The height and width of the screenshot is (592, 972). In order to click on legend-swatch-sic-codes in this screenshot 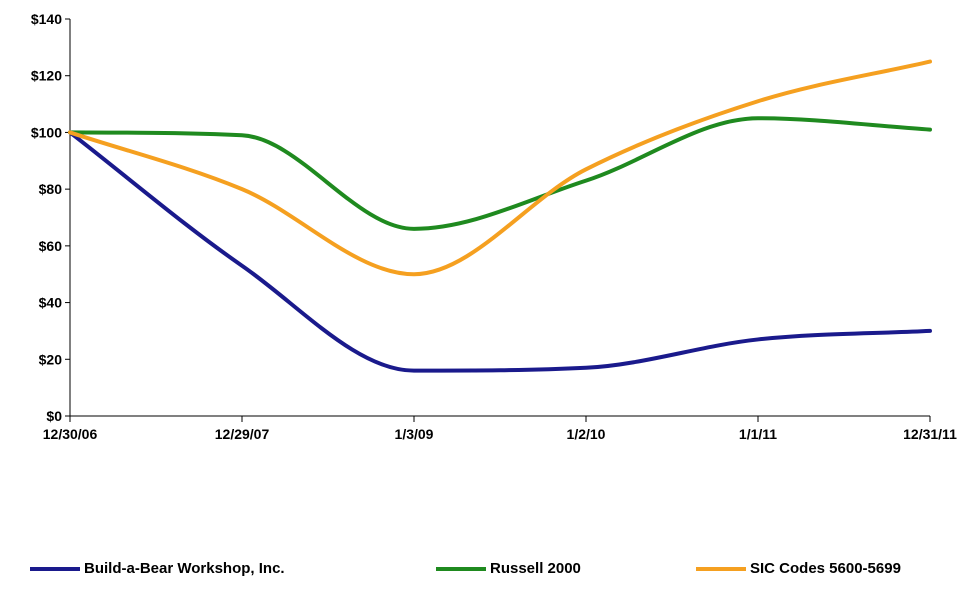, I will do `click(721, 568)`.